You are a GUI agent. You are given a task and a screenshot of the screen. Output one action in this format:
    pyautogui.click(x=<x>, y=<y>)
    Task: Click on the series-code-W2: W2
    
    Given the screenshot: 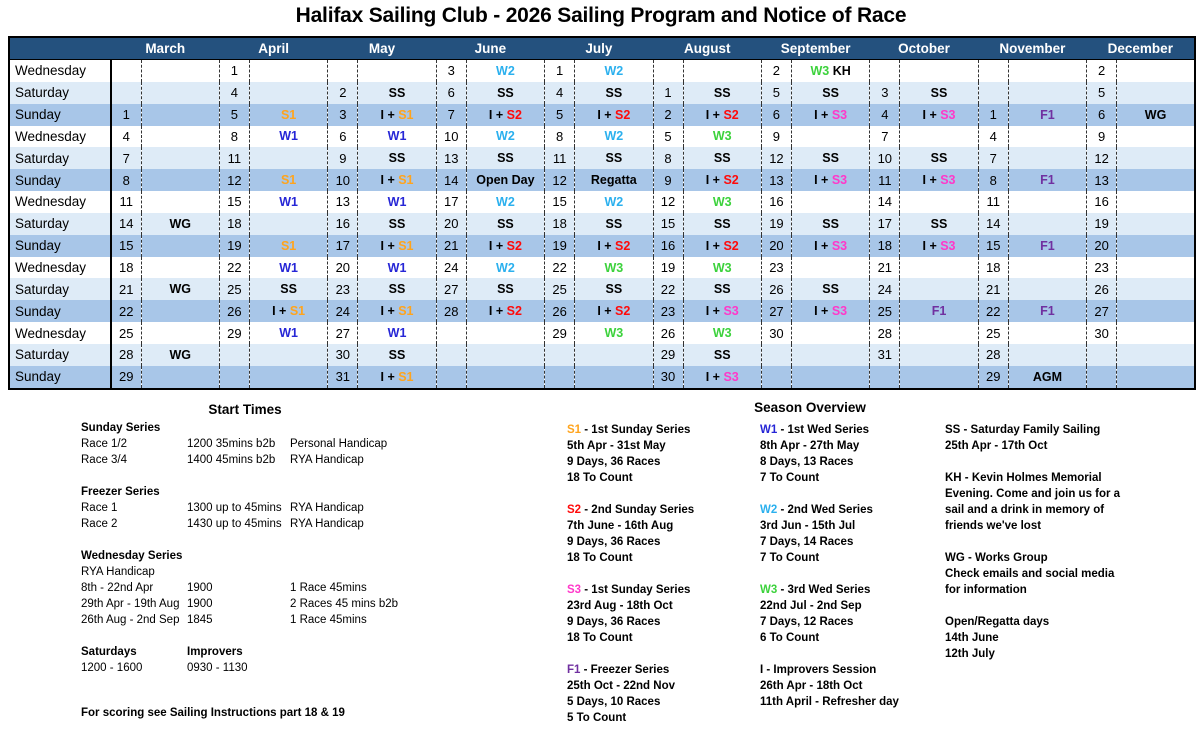 What is the action you would take?
    pyautogui.click(x=614, y=70)
    